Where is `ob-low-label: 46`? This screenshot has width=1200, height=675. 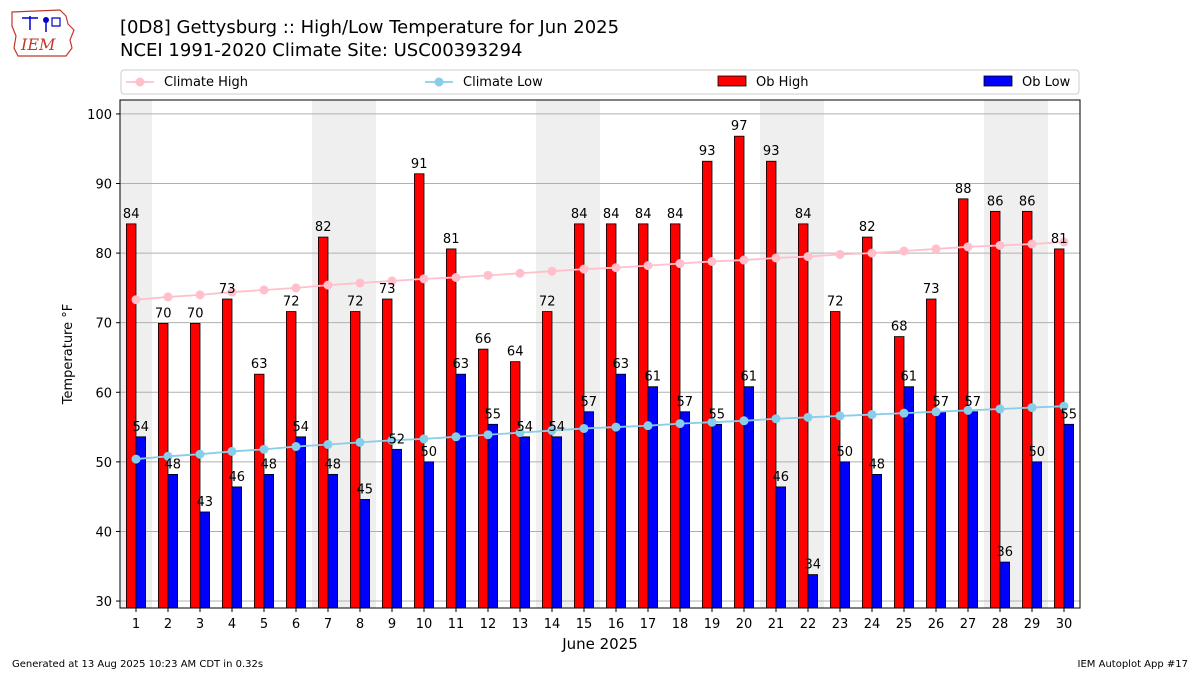 ob-low-label: 46 is located at coordinates (237, 477).